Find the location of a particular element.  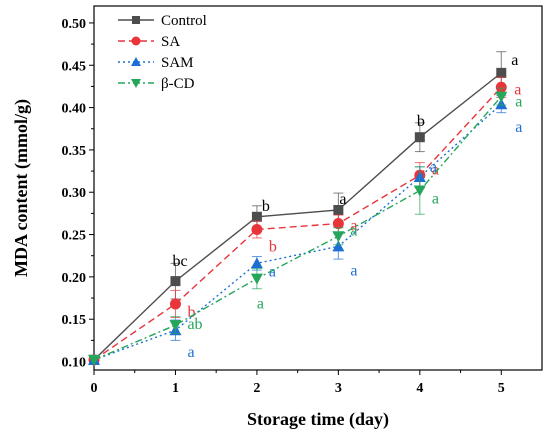

x-tick-label: 2 is located at coordinates (256, 388).